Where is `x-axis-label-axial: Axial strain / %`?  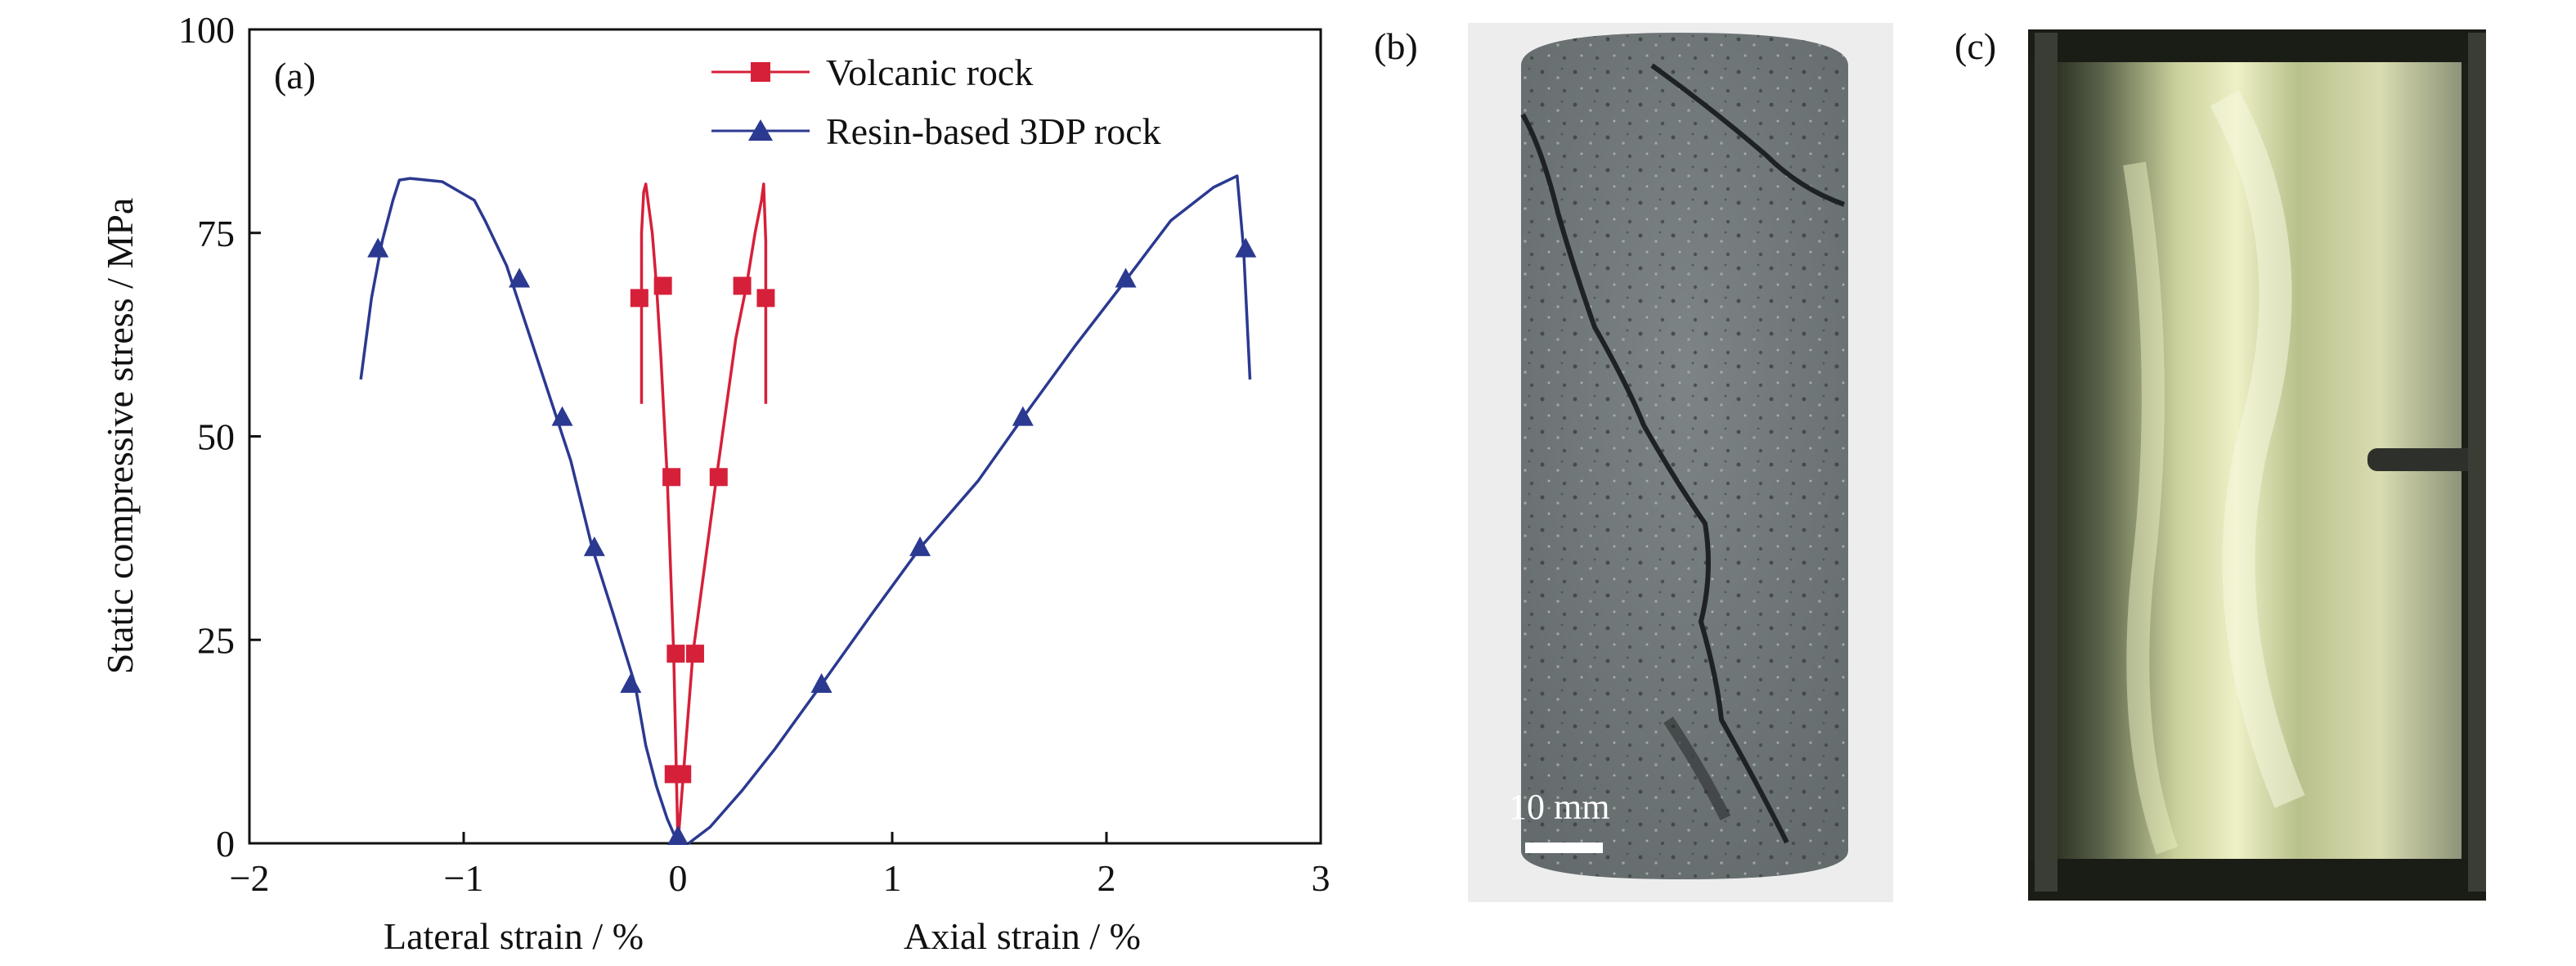
x-axis-label-axial: Axial strain / % is located at coordinates (1023, 936).